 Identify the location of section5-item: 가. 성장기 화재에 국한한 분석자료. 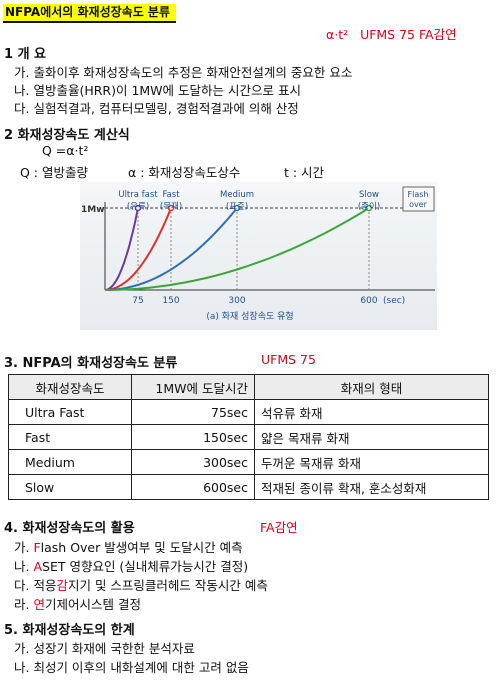
(104, 648).